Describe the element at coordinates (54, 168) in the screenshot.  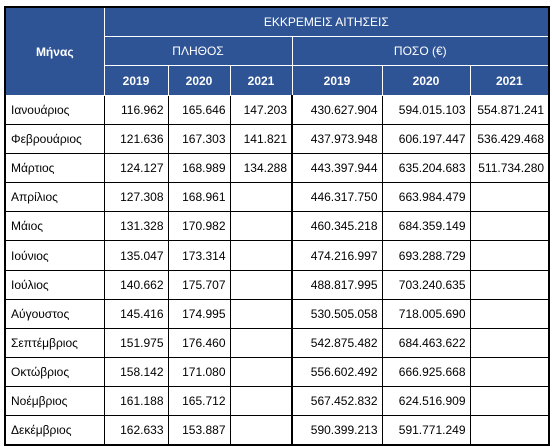
I see `month-cell: Μάρτιος` at that location.